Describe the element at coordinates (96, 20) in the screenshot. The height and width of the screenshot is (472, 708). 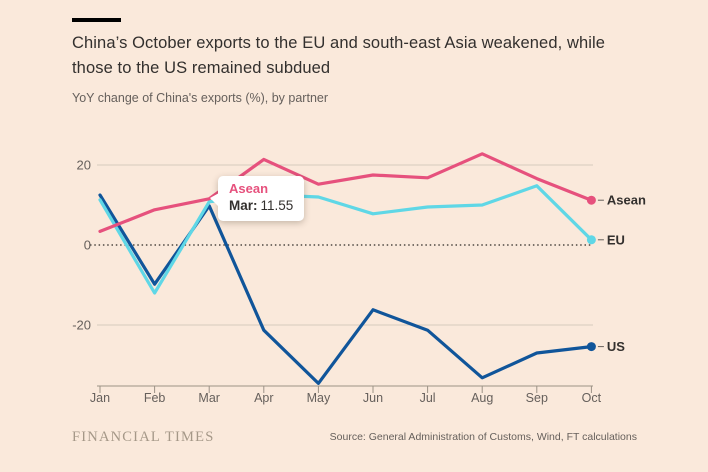
I see `ft-flag-bar` at that location.